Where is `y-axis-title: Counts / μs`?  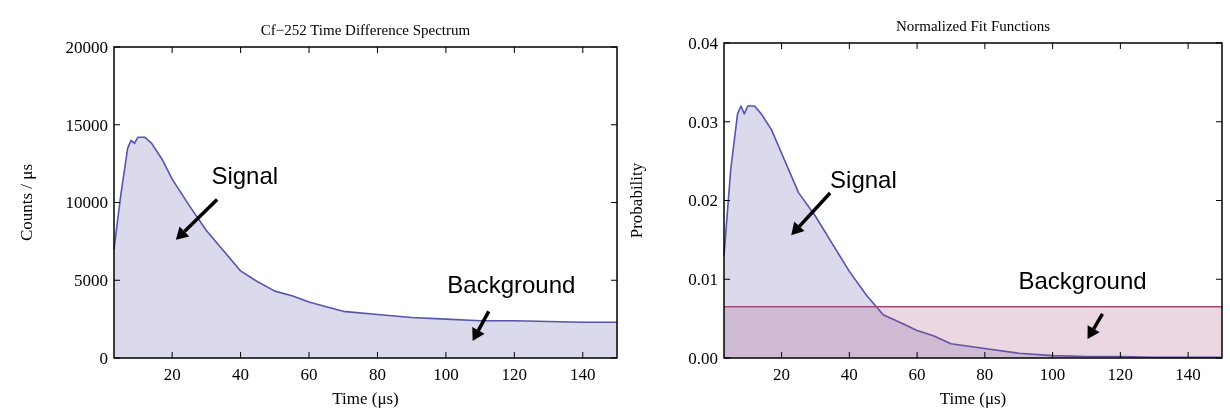 y-axis-title: Counts / μs is located at coordinates (26, 202).